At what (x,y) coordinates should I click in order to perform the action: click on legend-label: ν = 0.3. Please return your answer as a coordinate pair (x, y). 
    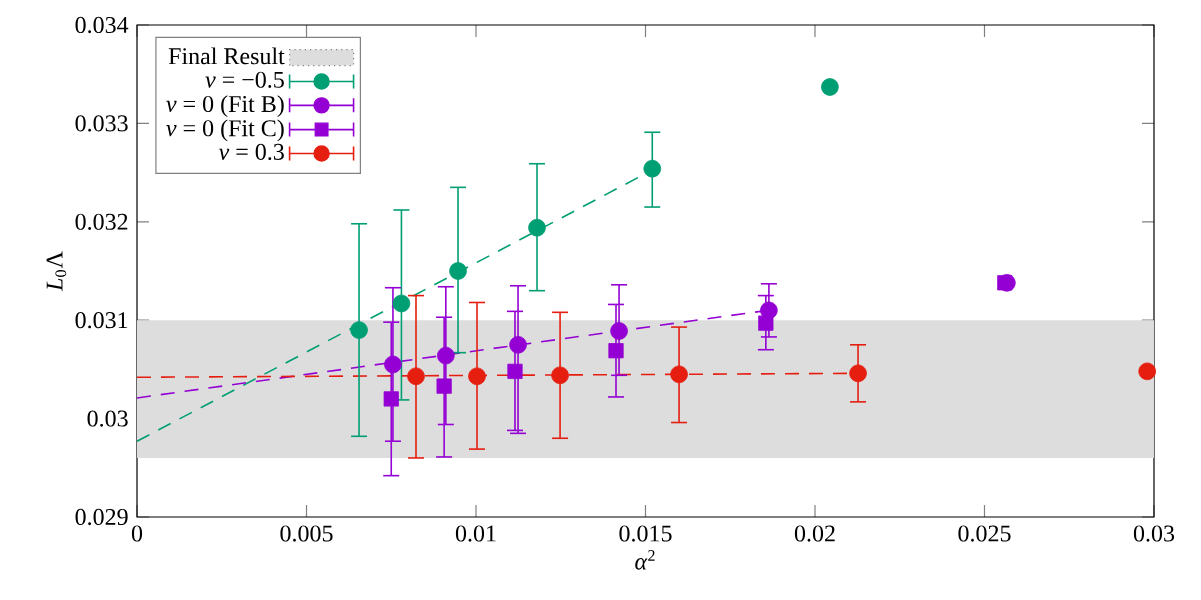
    Looking at the image, I should click on (251, 152).